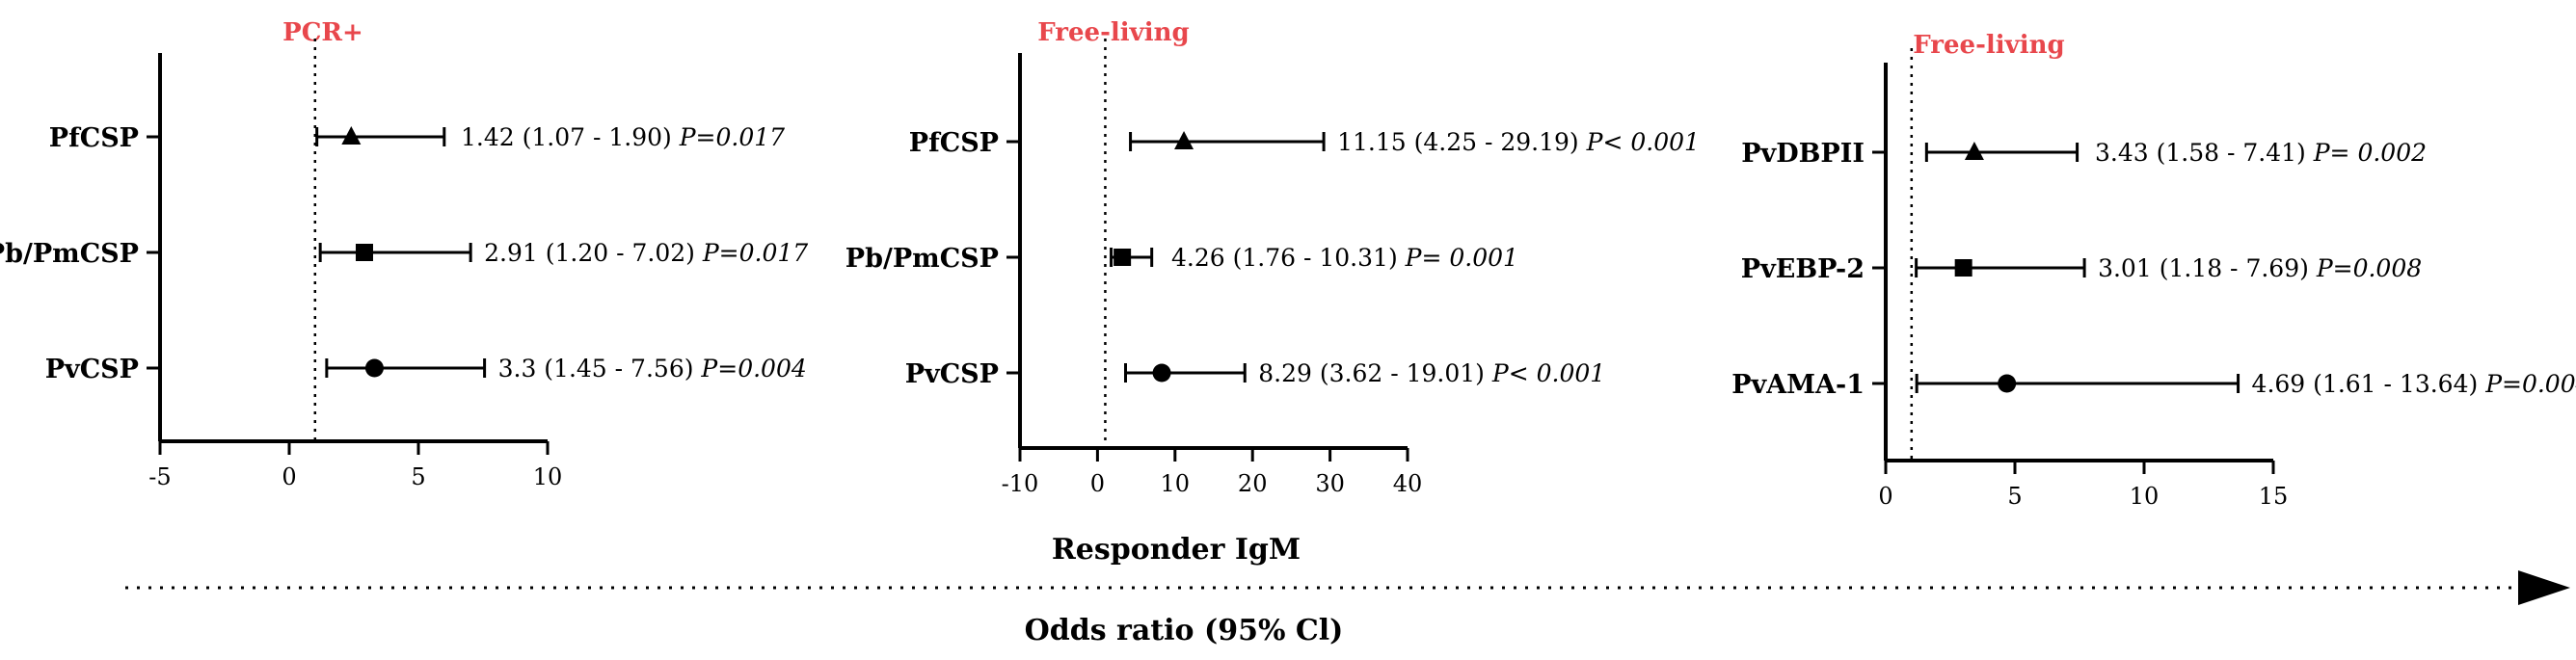 The image size is (2576, 660). What do you see at coordinates (323, 32) in the screenshot?
I see `panel-header: PCR+` at bounding box center [323, 32].